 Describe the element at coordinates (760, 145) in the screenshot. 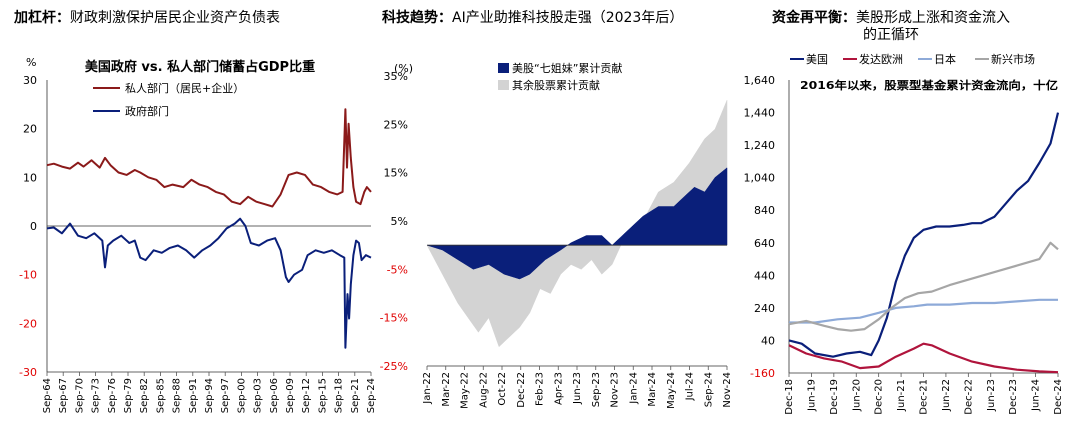

I see `chart3-ytick-label: 1,240` at that location.